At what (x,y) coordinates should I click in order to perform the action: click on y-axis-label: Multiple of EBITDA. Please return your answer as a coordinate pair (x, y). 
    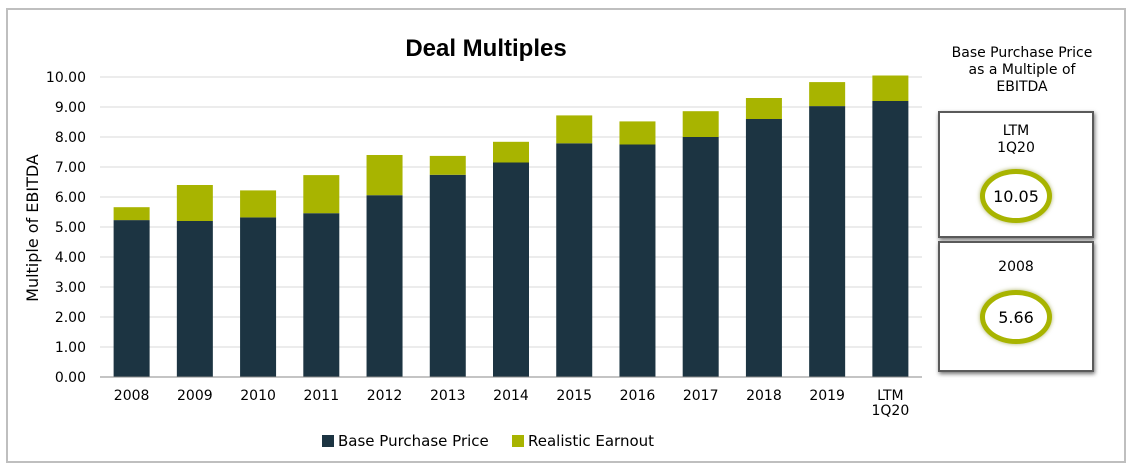
    Looking at the image, I should click on (32, 228).